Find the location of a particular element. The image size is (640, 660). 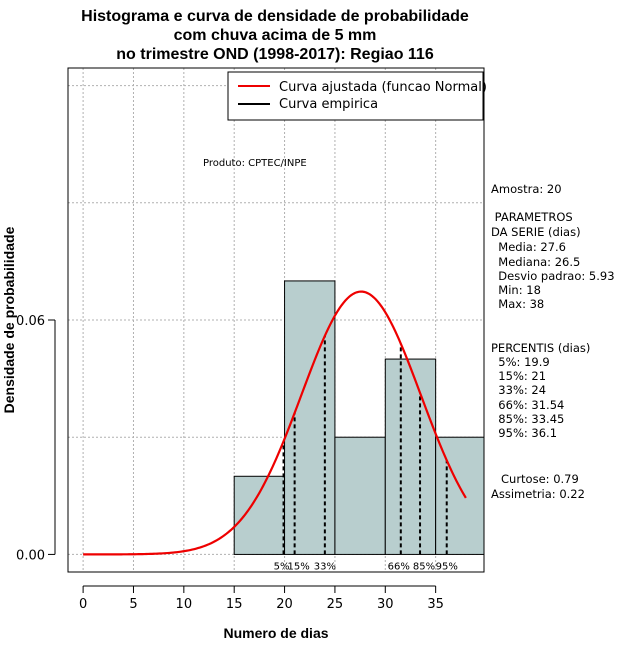

percentile-lines: 5%15% 33% 66% 85% 95% is located at coordinates (366, 453).